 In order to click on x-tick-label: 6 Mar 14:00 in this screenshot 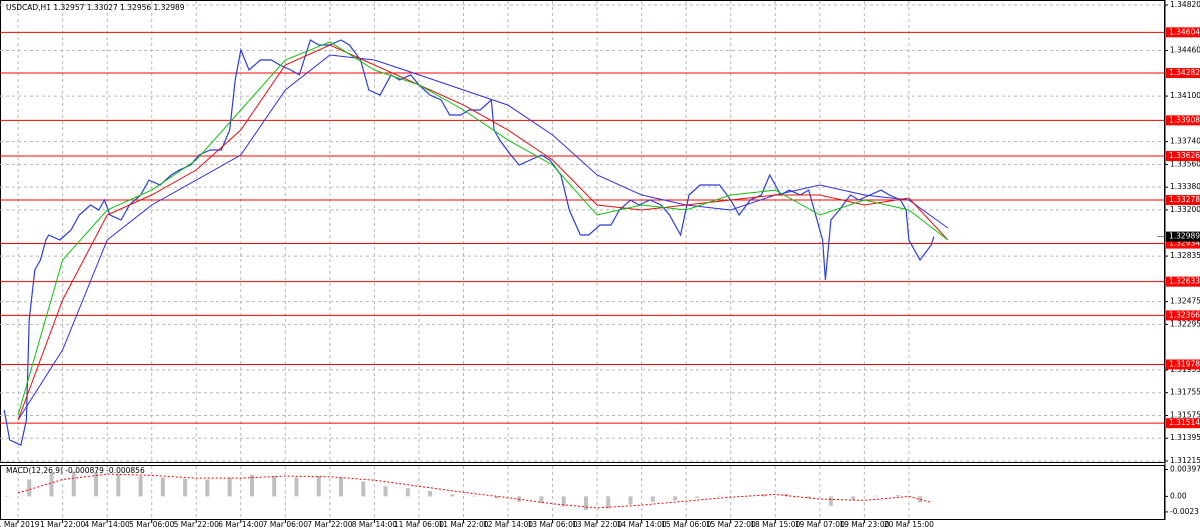, I will do `click(241, 524)`.